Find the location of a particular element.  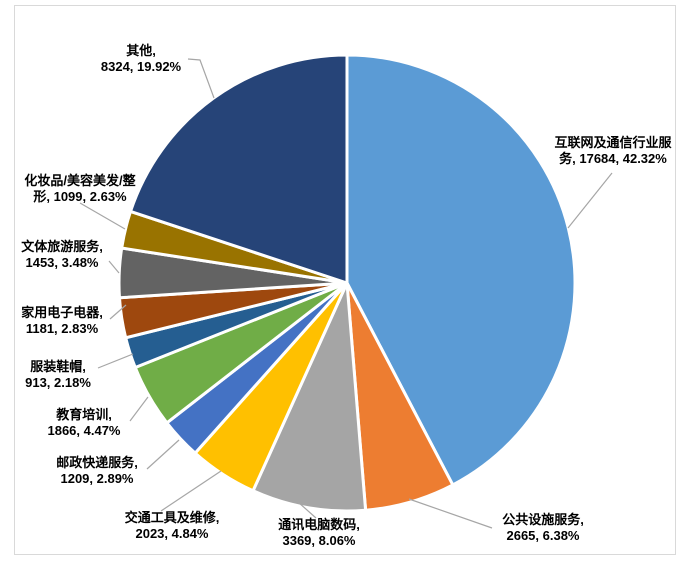

pie-data-label-5: 教育培训, 1866, 4.47% is located at coordinates (84, 423).